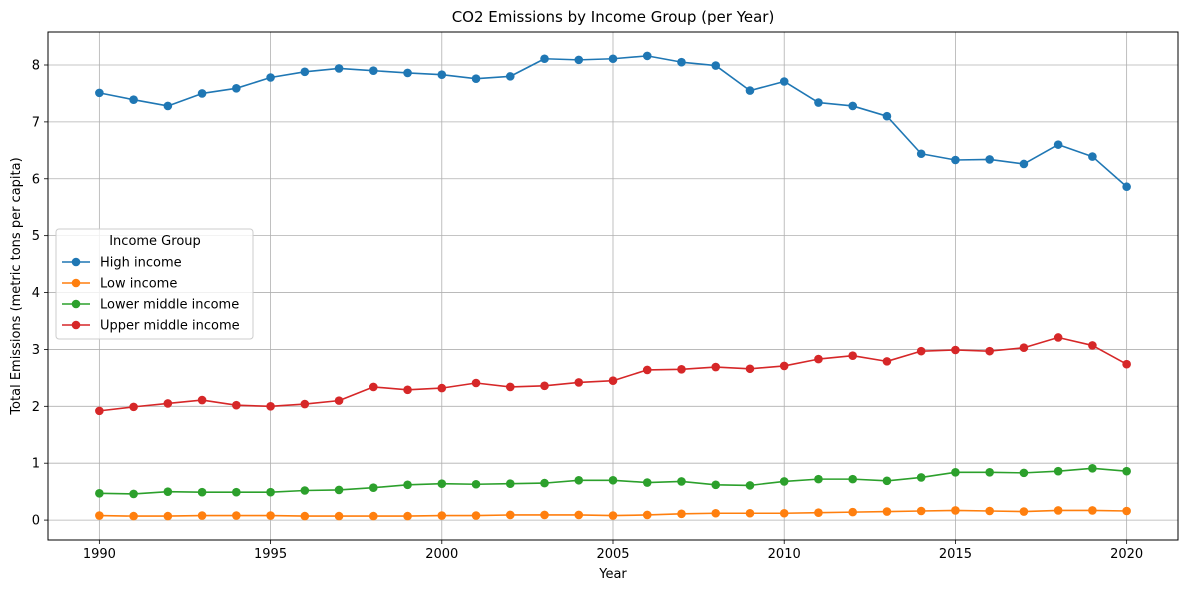  Describe the element at coordinates (613, 481) in the screenshot. I see `series-lower-middle-income` at that location.